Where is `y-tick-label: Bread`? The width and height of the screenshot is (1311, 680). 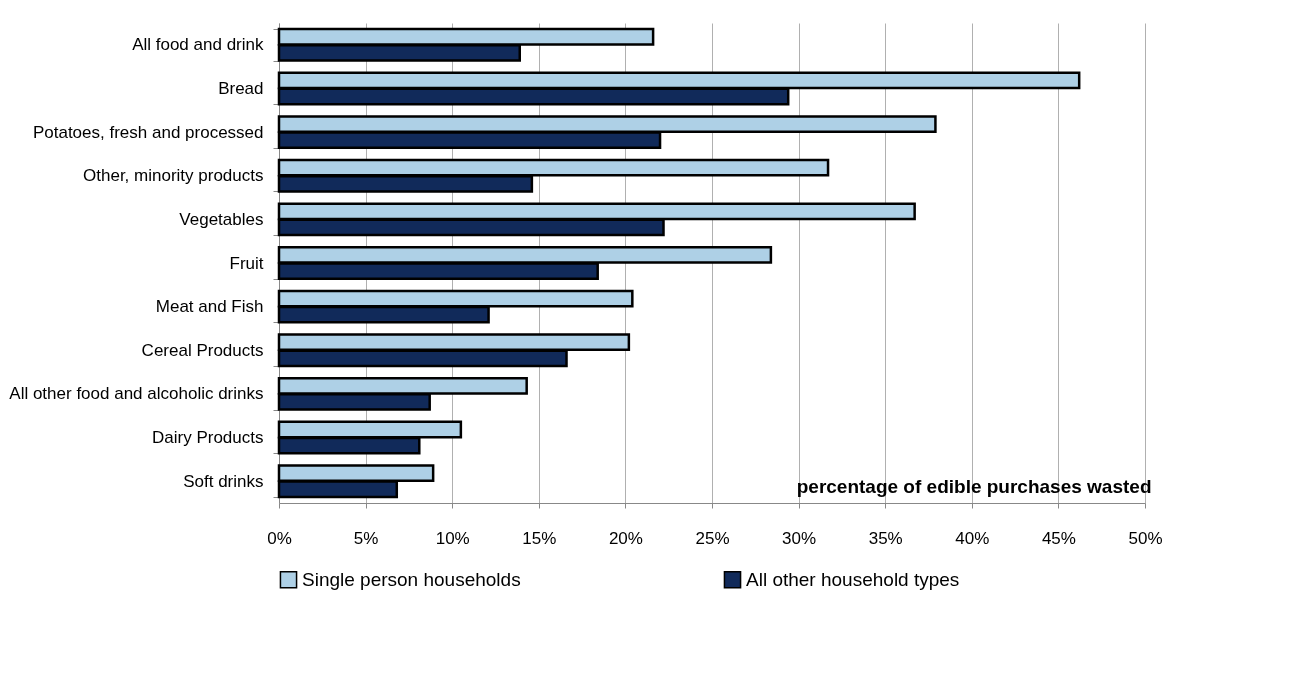 y-tick-label: Bread is located at coordinates (241, 88).